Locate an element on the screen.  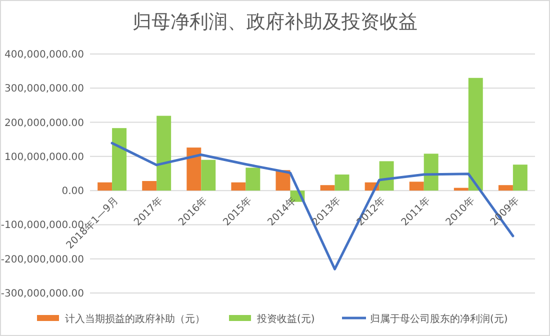
y-tick-label: -200,000,000.00 is located at coordinates (42, 260).